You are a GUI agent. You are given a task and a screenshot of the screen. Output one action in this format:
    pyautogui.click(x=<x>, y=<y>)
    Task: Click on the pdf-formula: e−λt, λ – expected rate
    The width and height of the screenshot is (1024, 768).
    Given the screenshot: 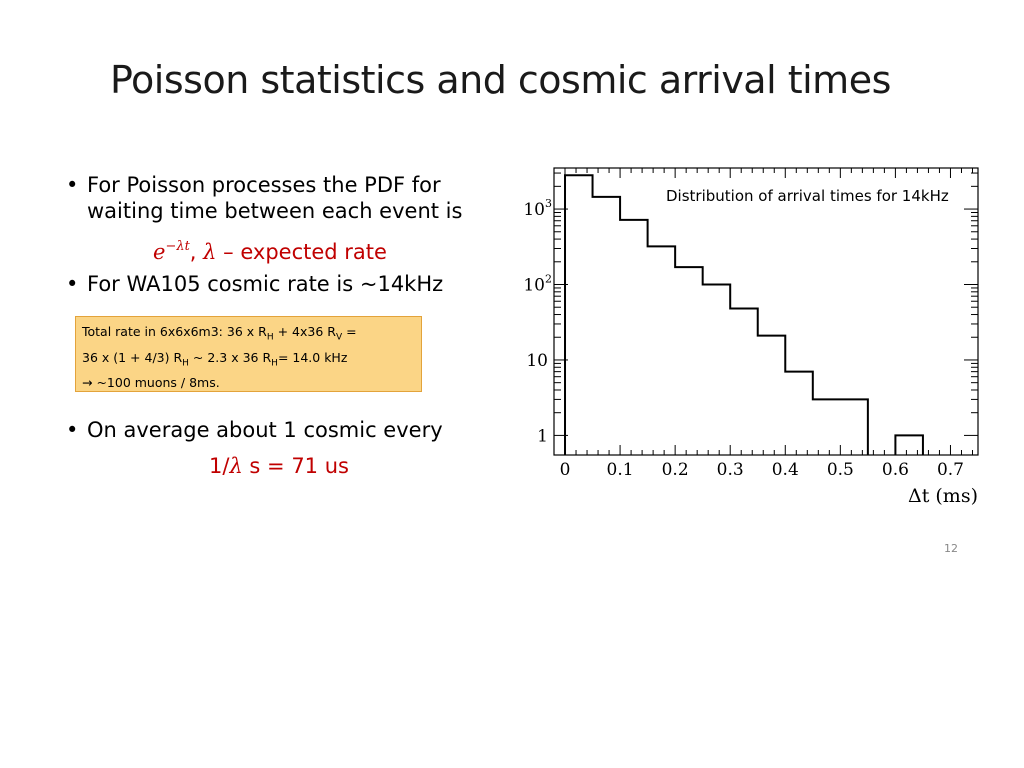 What is the action you would take?
    pyautogui.click(x=270, y=249)
    